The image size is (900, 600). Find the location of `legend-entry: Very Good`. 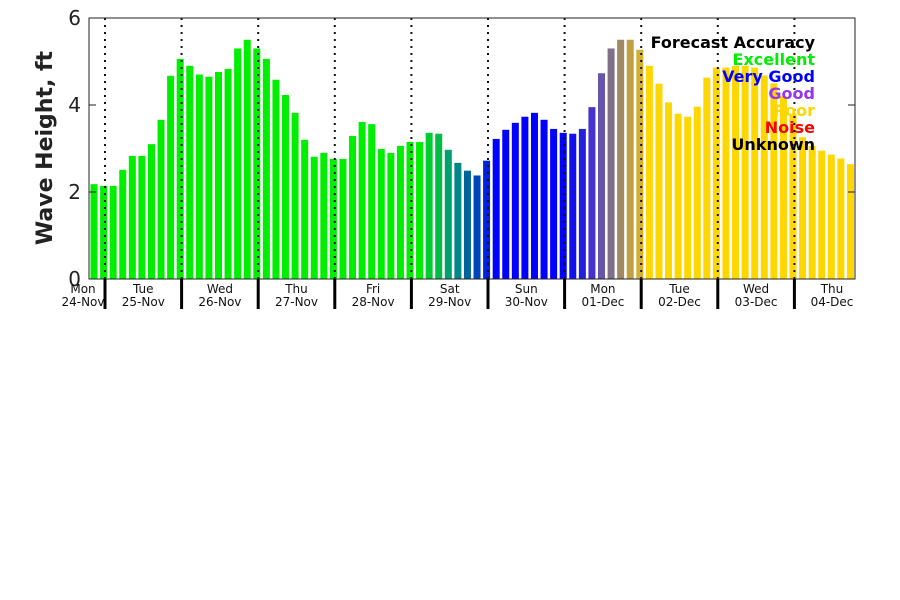

legend-entry: Very Good is located at coordinates (768, 76).